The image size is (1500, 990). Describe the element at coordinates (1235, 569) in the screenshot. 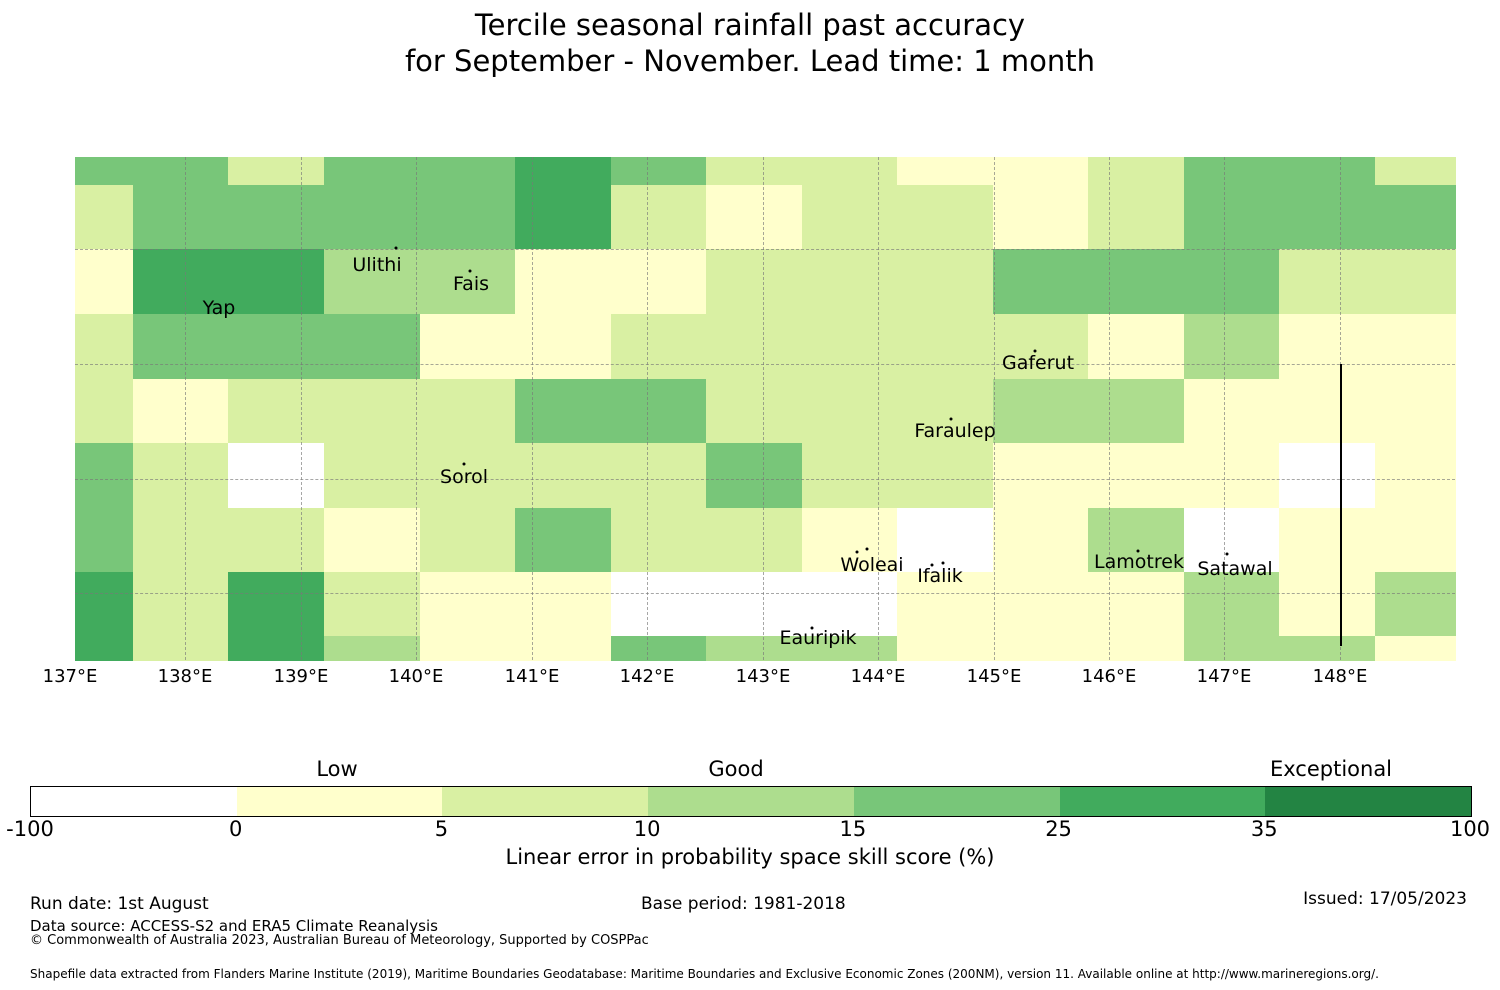

I see `island-label-satawal: Satawal` at that location.